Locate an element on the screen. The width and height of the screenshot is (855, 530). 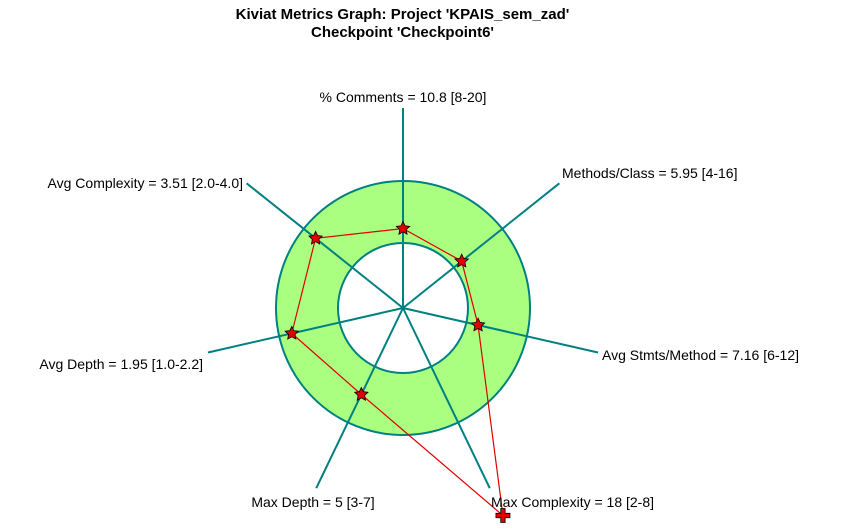
axis-label-3: Avg Stmts/Method = 7.16 [6-12] is located at coordinates (700, 355).